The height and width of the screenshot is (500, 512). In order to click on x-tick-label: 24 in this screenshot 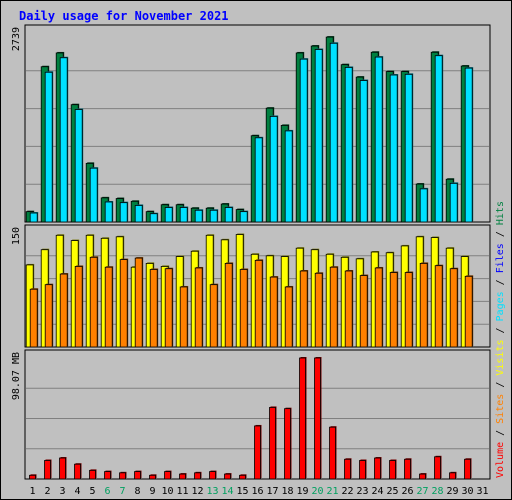, I will do `click(377, 491)`.